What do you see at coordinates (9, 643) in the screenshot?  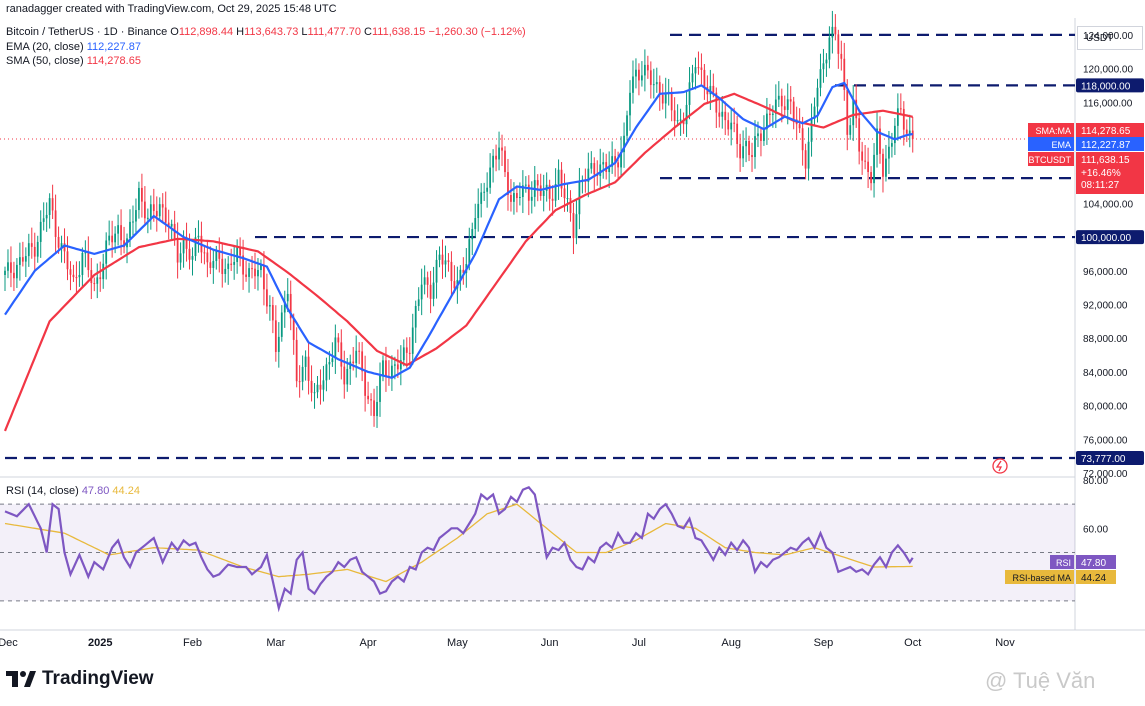 I see `time-tick-label: Dec` at bounding box center [9, 643].